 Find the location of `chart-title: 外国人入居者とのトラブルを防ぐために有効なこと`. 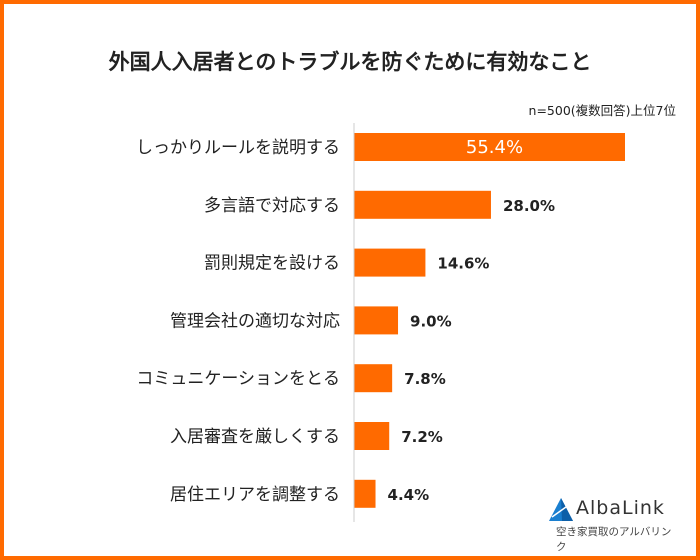

chart-title: 外国人入居者とのトラブルを防ぐために有効なこと is located at coordinates (350, 62).